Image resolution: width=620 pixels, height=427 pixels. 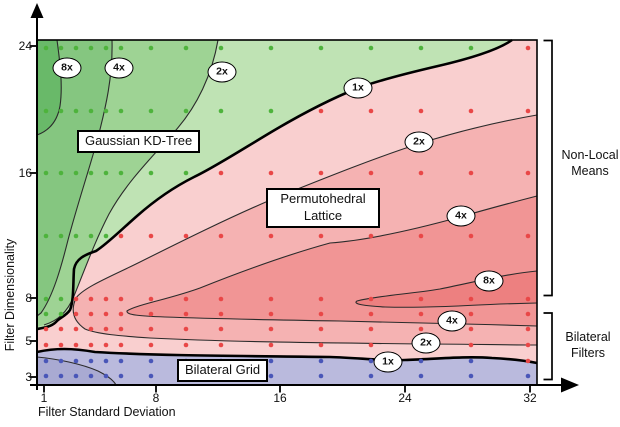 What do you see at coordinates (323, 208) in the screenshot?
I see `region-label-permutohedral-lattice: Permutohedral Lattice` at bounding box center [323, 208].